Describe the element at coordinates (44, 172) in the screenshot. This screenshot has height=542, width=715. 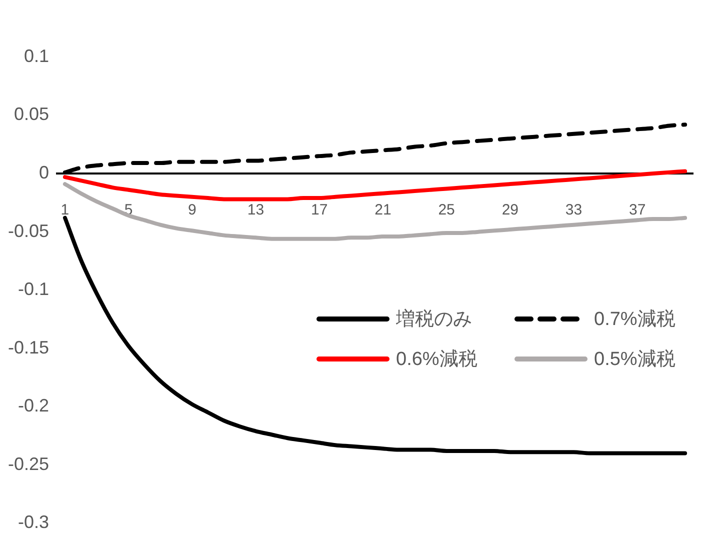
I see `y-tick-label: 0` at that location.